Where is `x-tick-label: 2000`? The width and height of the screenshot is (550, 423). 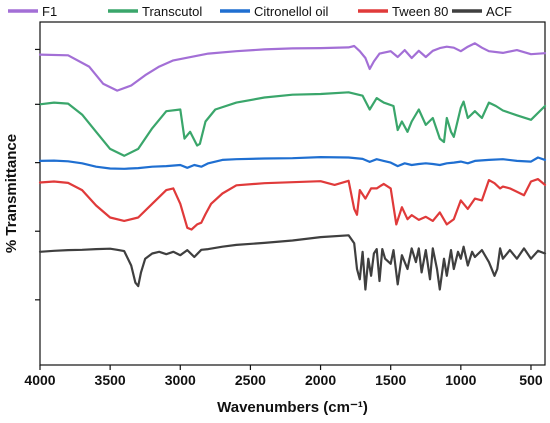 x-tick-label: 2000 is located at coordinates (320, 380).